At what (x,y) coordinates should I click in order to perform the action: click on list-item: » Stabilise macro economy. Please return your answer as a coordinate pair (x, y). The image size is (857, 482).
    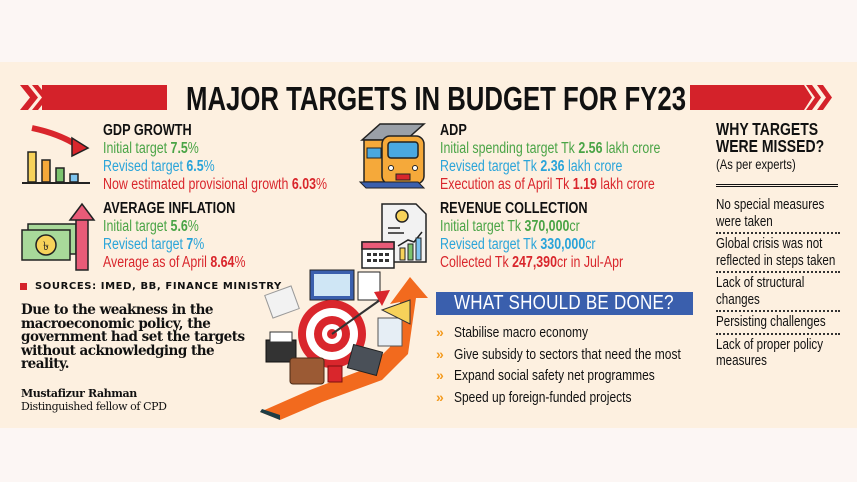
    Looking at the image, I should click on (586, 333).